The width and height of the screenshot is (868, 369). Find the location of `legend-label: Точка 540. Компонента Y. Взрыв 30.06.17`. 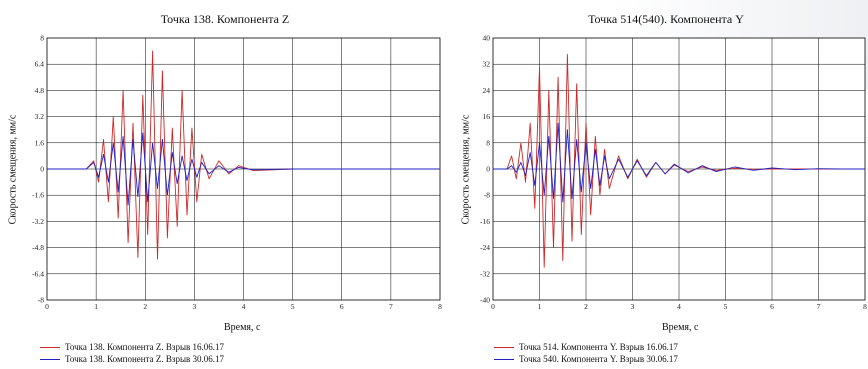

legend-label: Точка 540. Компонента Y. Взрыв 30.06.17 is located at coordinates (598, 359).